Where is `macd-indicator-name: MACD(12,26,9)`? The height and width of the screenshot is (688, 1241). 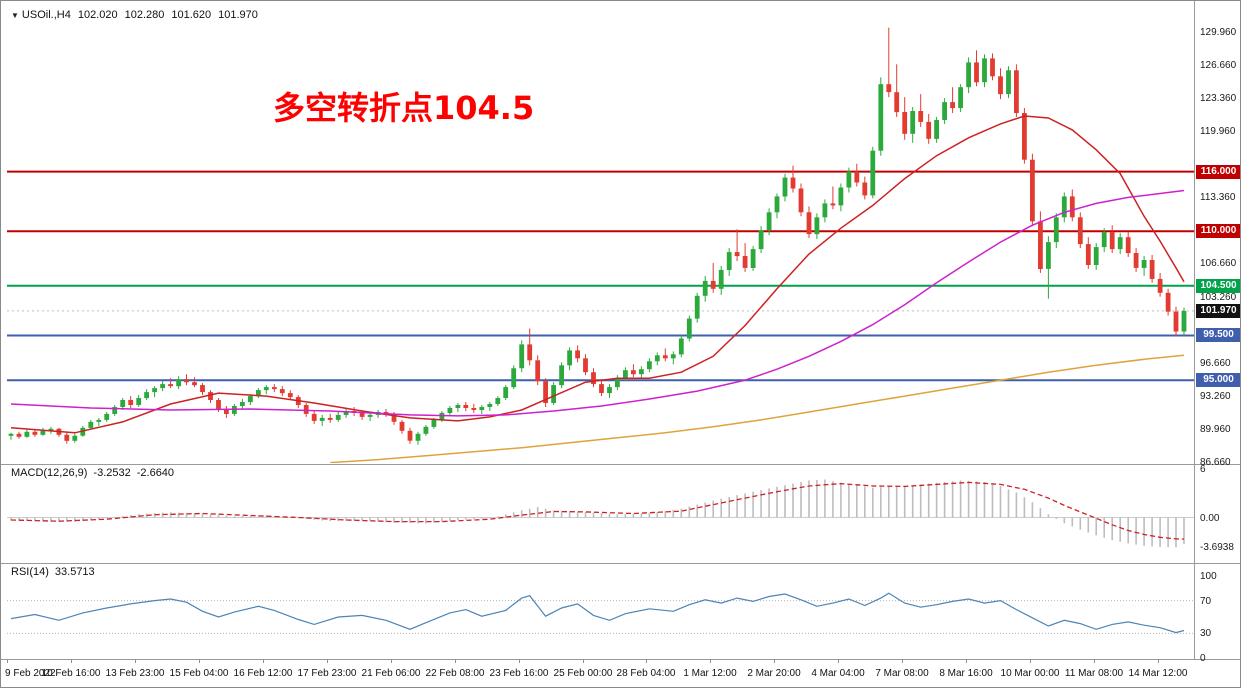
macd-indicator-name: MACD(12,26,9) is located at coordinates (49, 473).